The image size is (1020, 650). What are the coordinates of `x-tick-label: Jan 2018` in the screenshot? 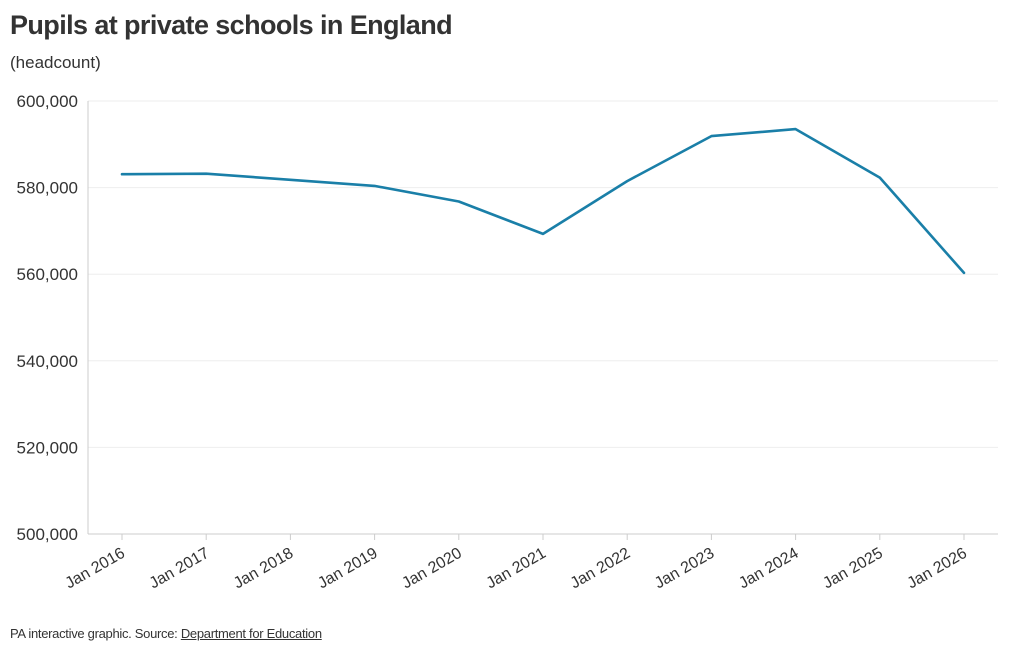 It's located at (264, 569).